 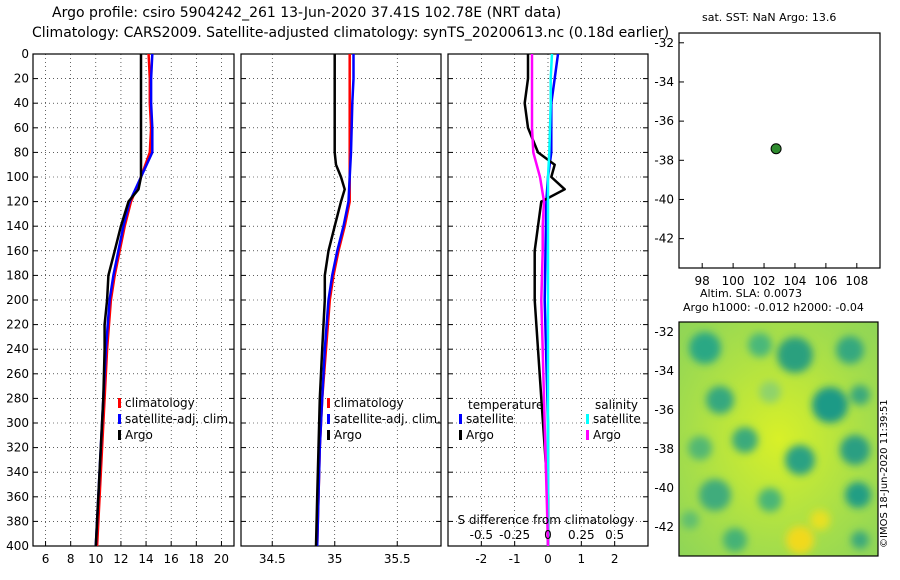 I want to click on y-tick-label: 340, so click(x=17, y=472).